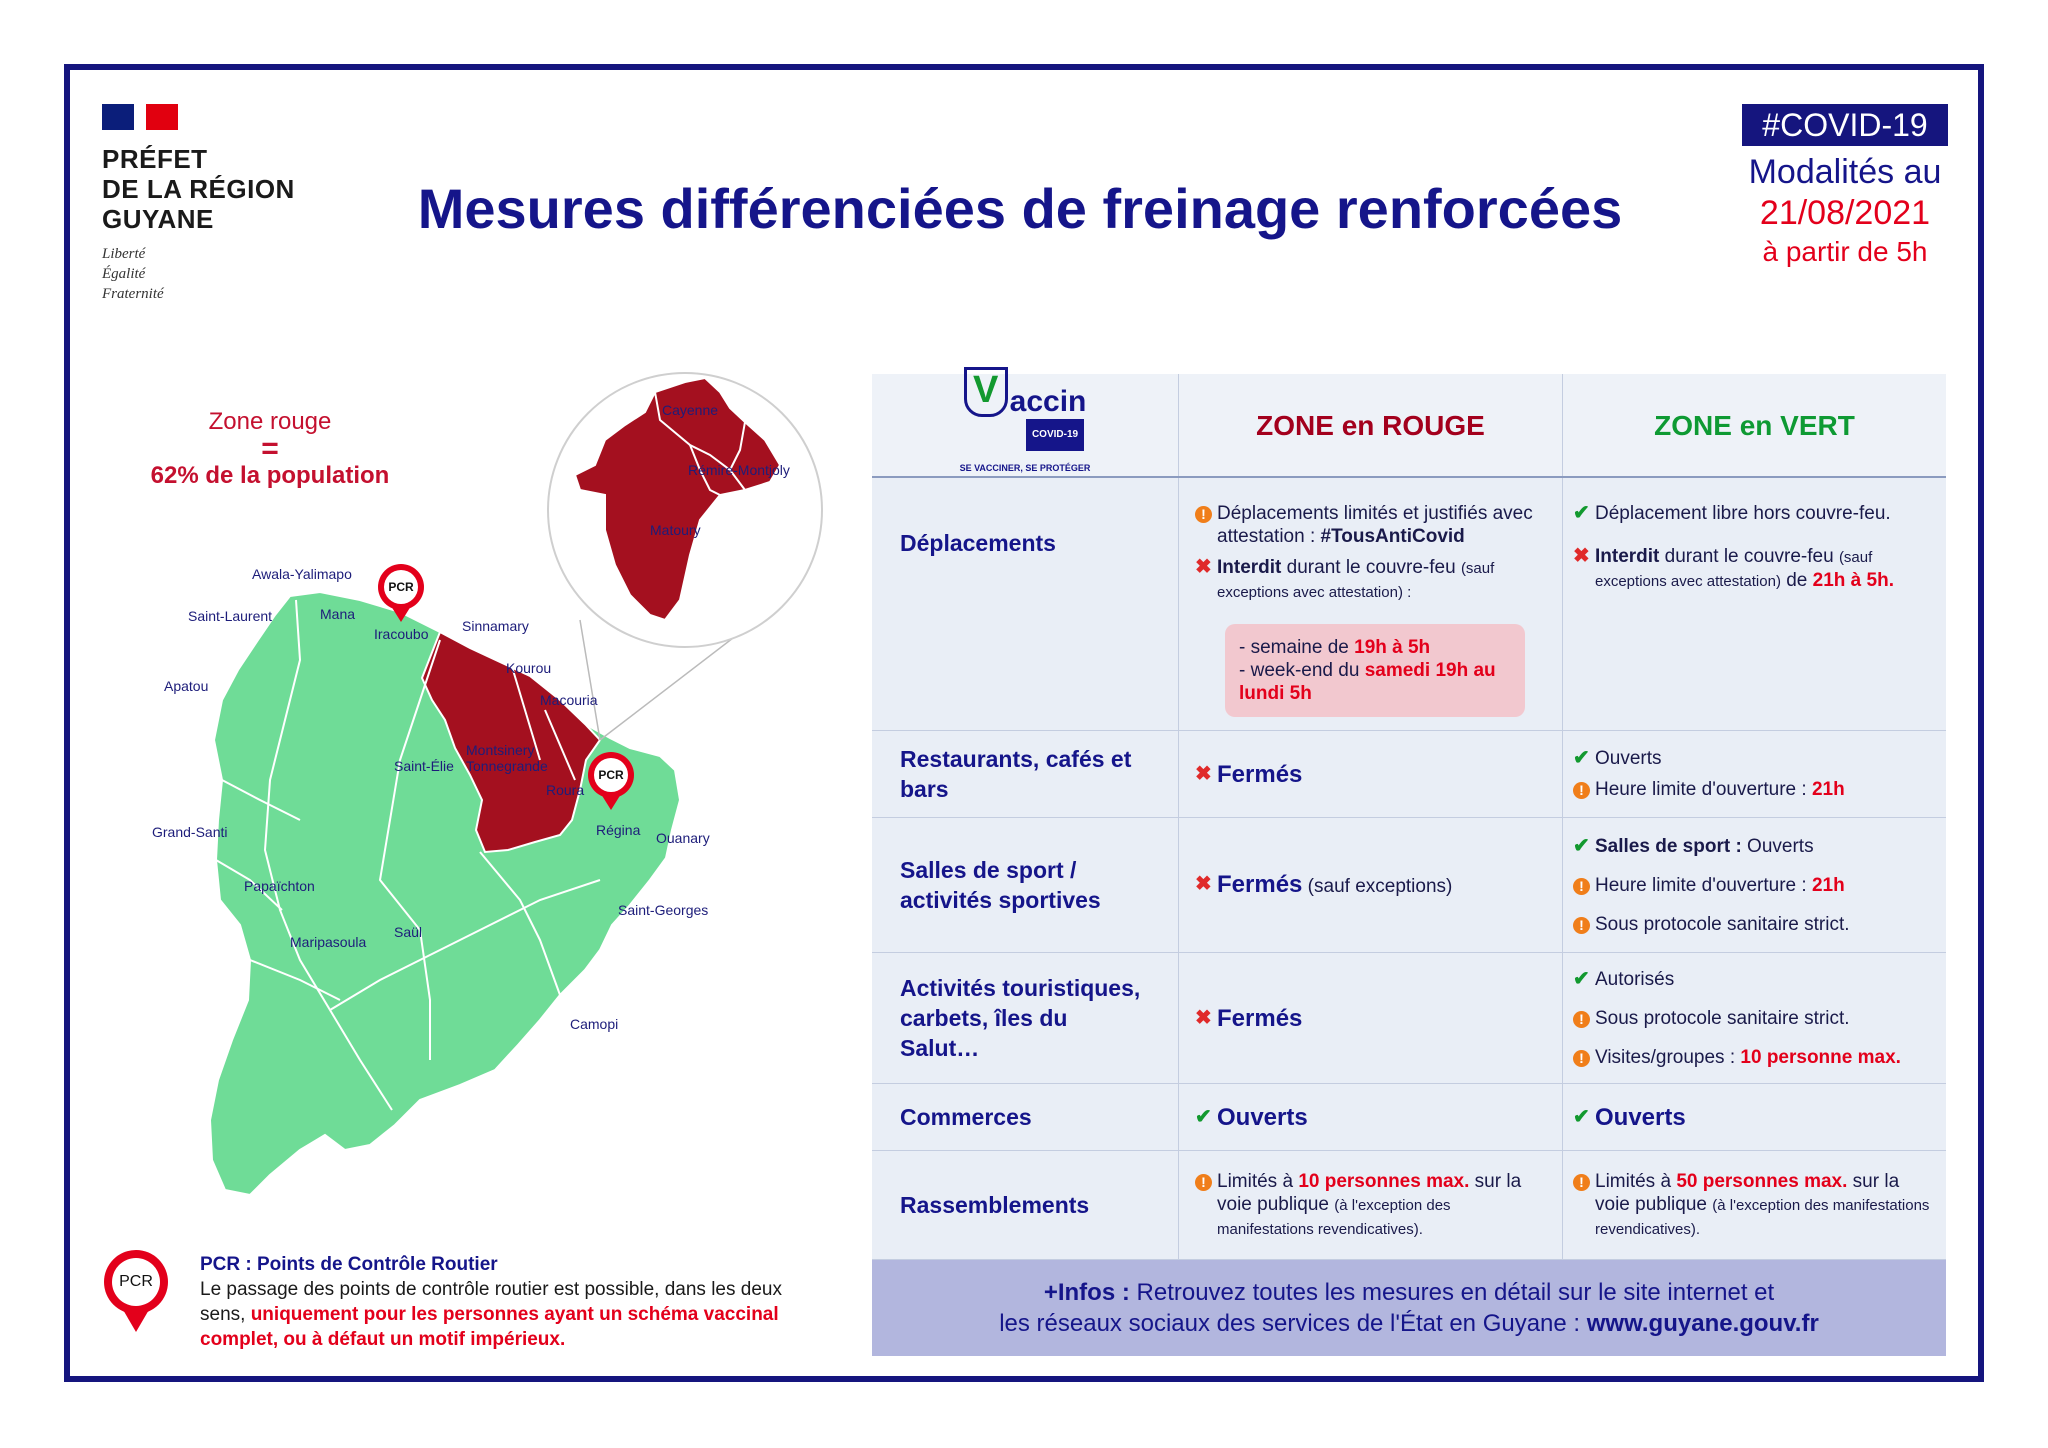 Image resolution: width=2048 pixels, height=1448 pixels. What do you see at coordinates (1260, 884) in the screenshot?
I see `sport-rouge: Fermés` at bounding box center [1260, 884].